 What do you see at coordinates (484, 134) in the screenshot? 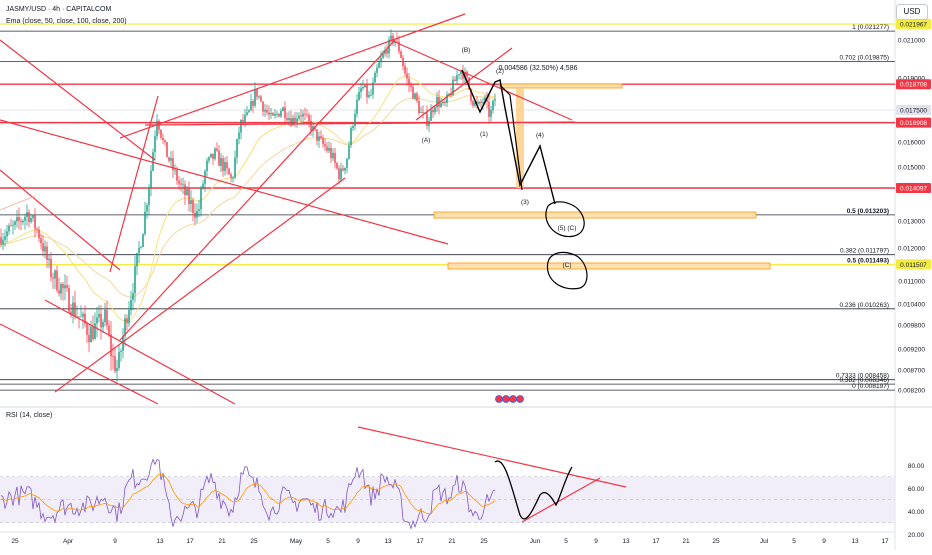
I see `wave-label: (1)` at bounding box center [484, 134].